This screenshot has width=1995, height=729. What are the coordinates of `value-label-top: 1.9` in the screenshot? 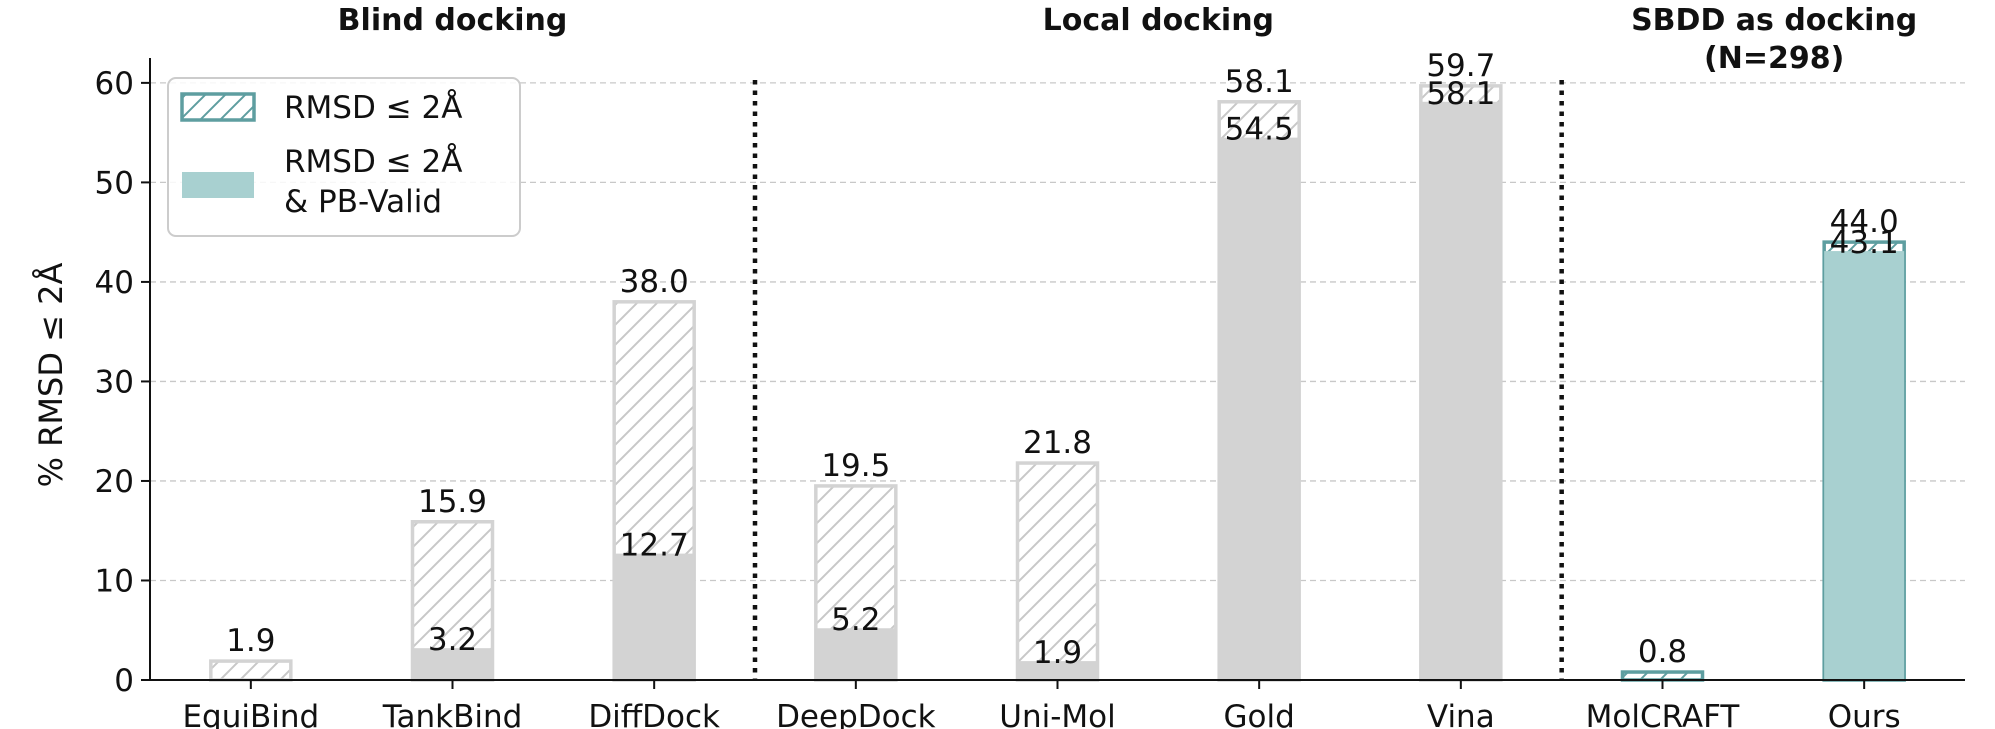 It's located at (250, 641).